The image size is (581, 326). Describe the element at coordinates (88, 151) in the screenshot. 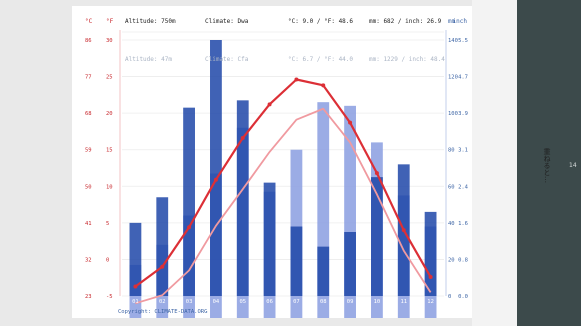

I see `celsius-tick-label: 59` at that location.